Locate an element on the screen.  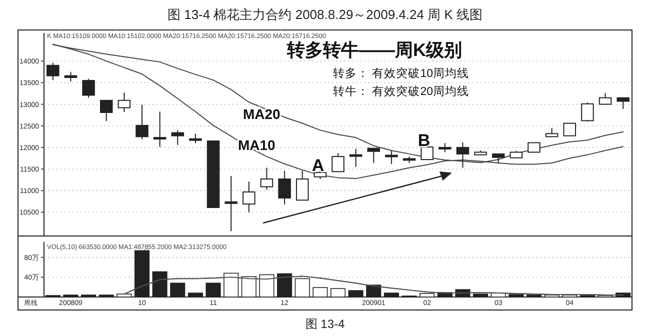
annotation: B is located at coordinates (424, 140).